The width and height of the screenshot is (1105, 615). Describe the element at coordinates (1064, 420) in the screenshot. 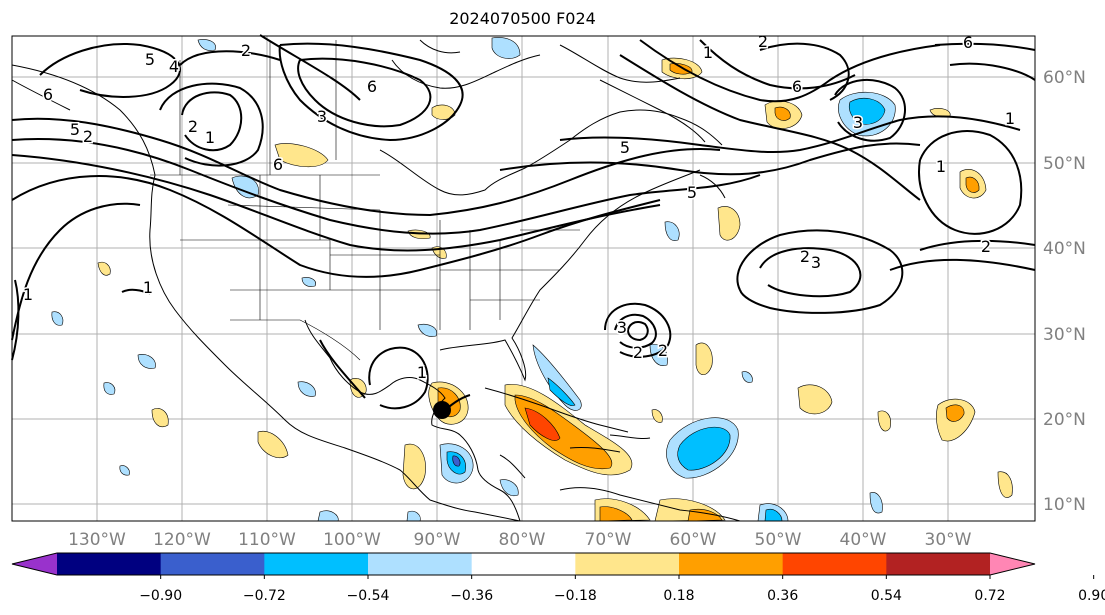

I see `latitude-label: 20°N` at that location.